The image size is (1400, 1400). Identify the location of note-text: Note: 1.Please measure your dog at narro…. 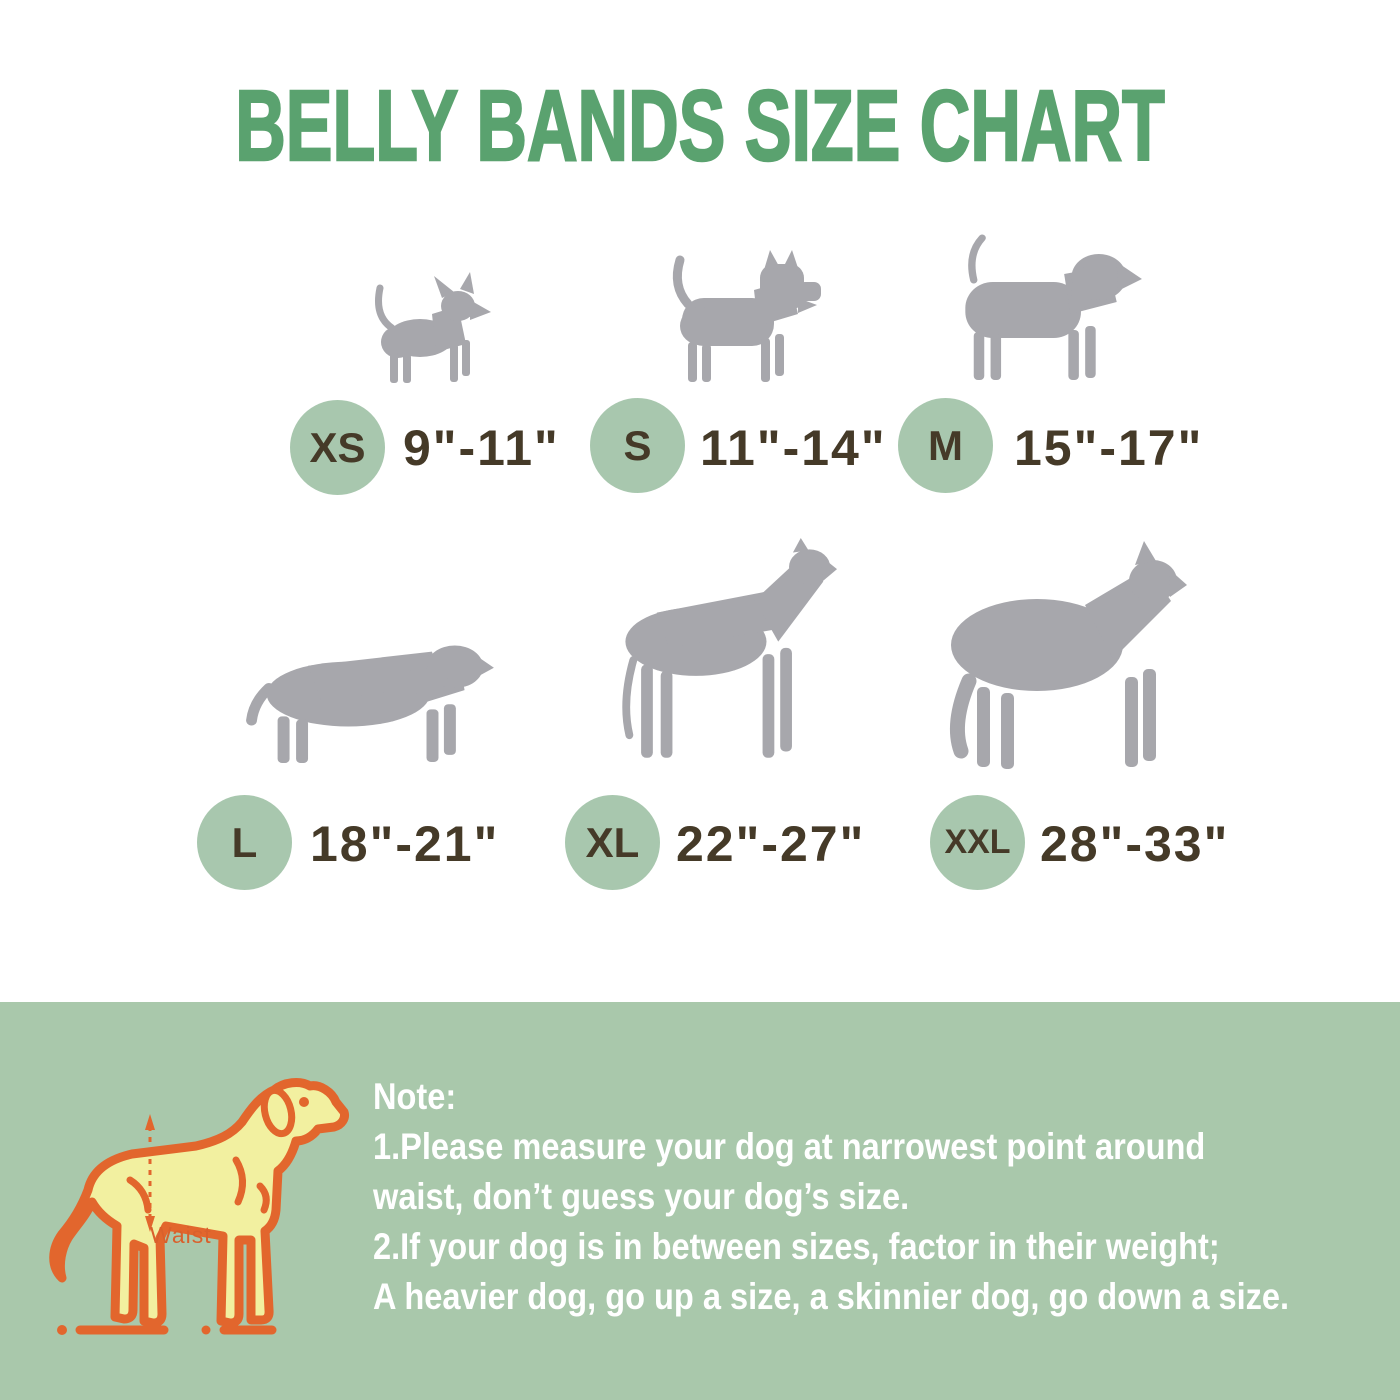
(883, 1197).